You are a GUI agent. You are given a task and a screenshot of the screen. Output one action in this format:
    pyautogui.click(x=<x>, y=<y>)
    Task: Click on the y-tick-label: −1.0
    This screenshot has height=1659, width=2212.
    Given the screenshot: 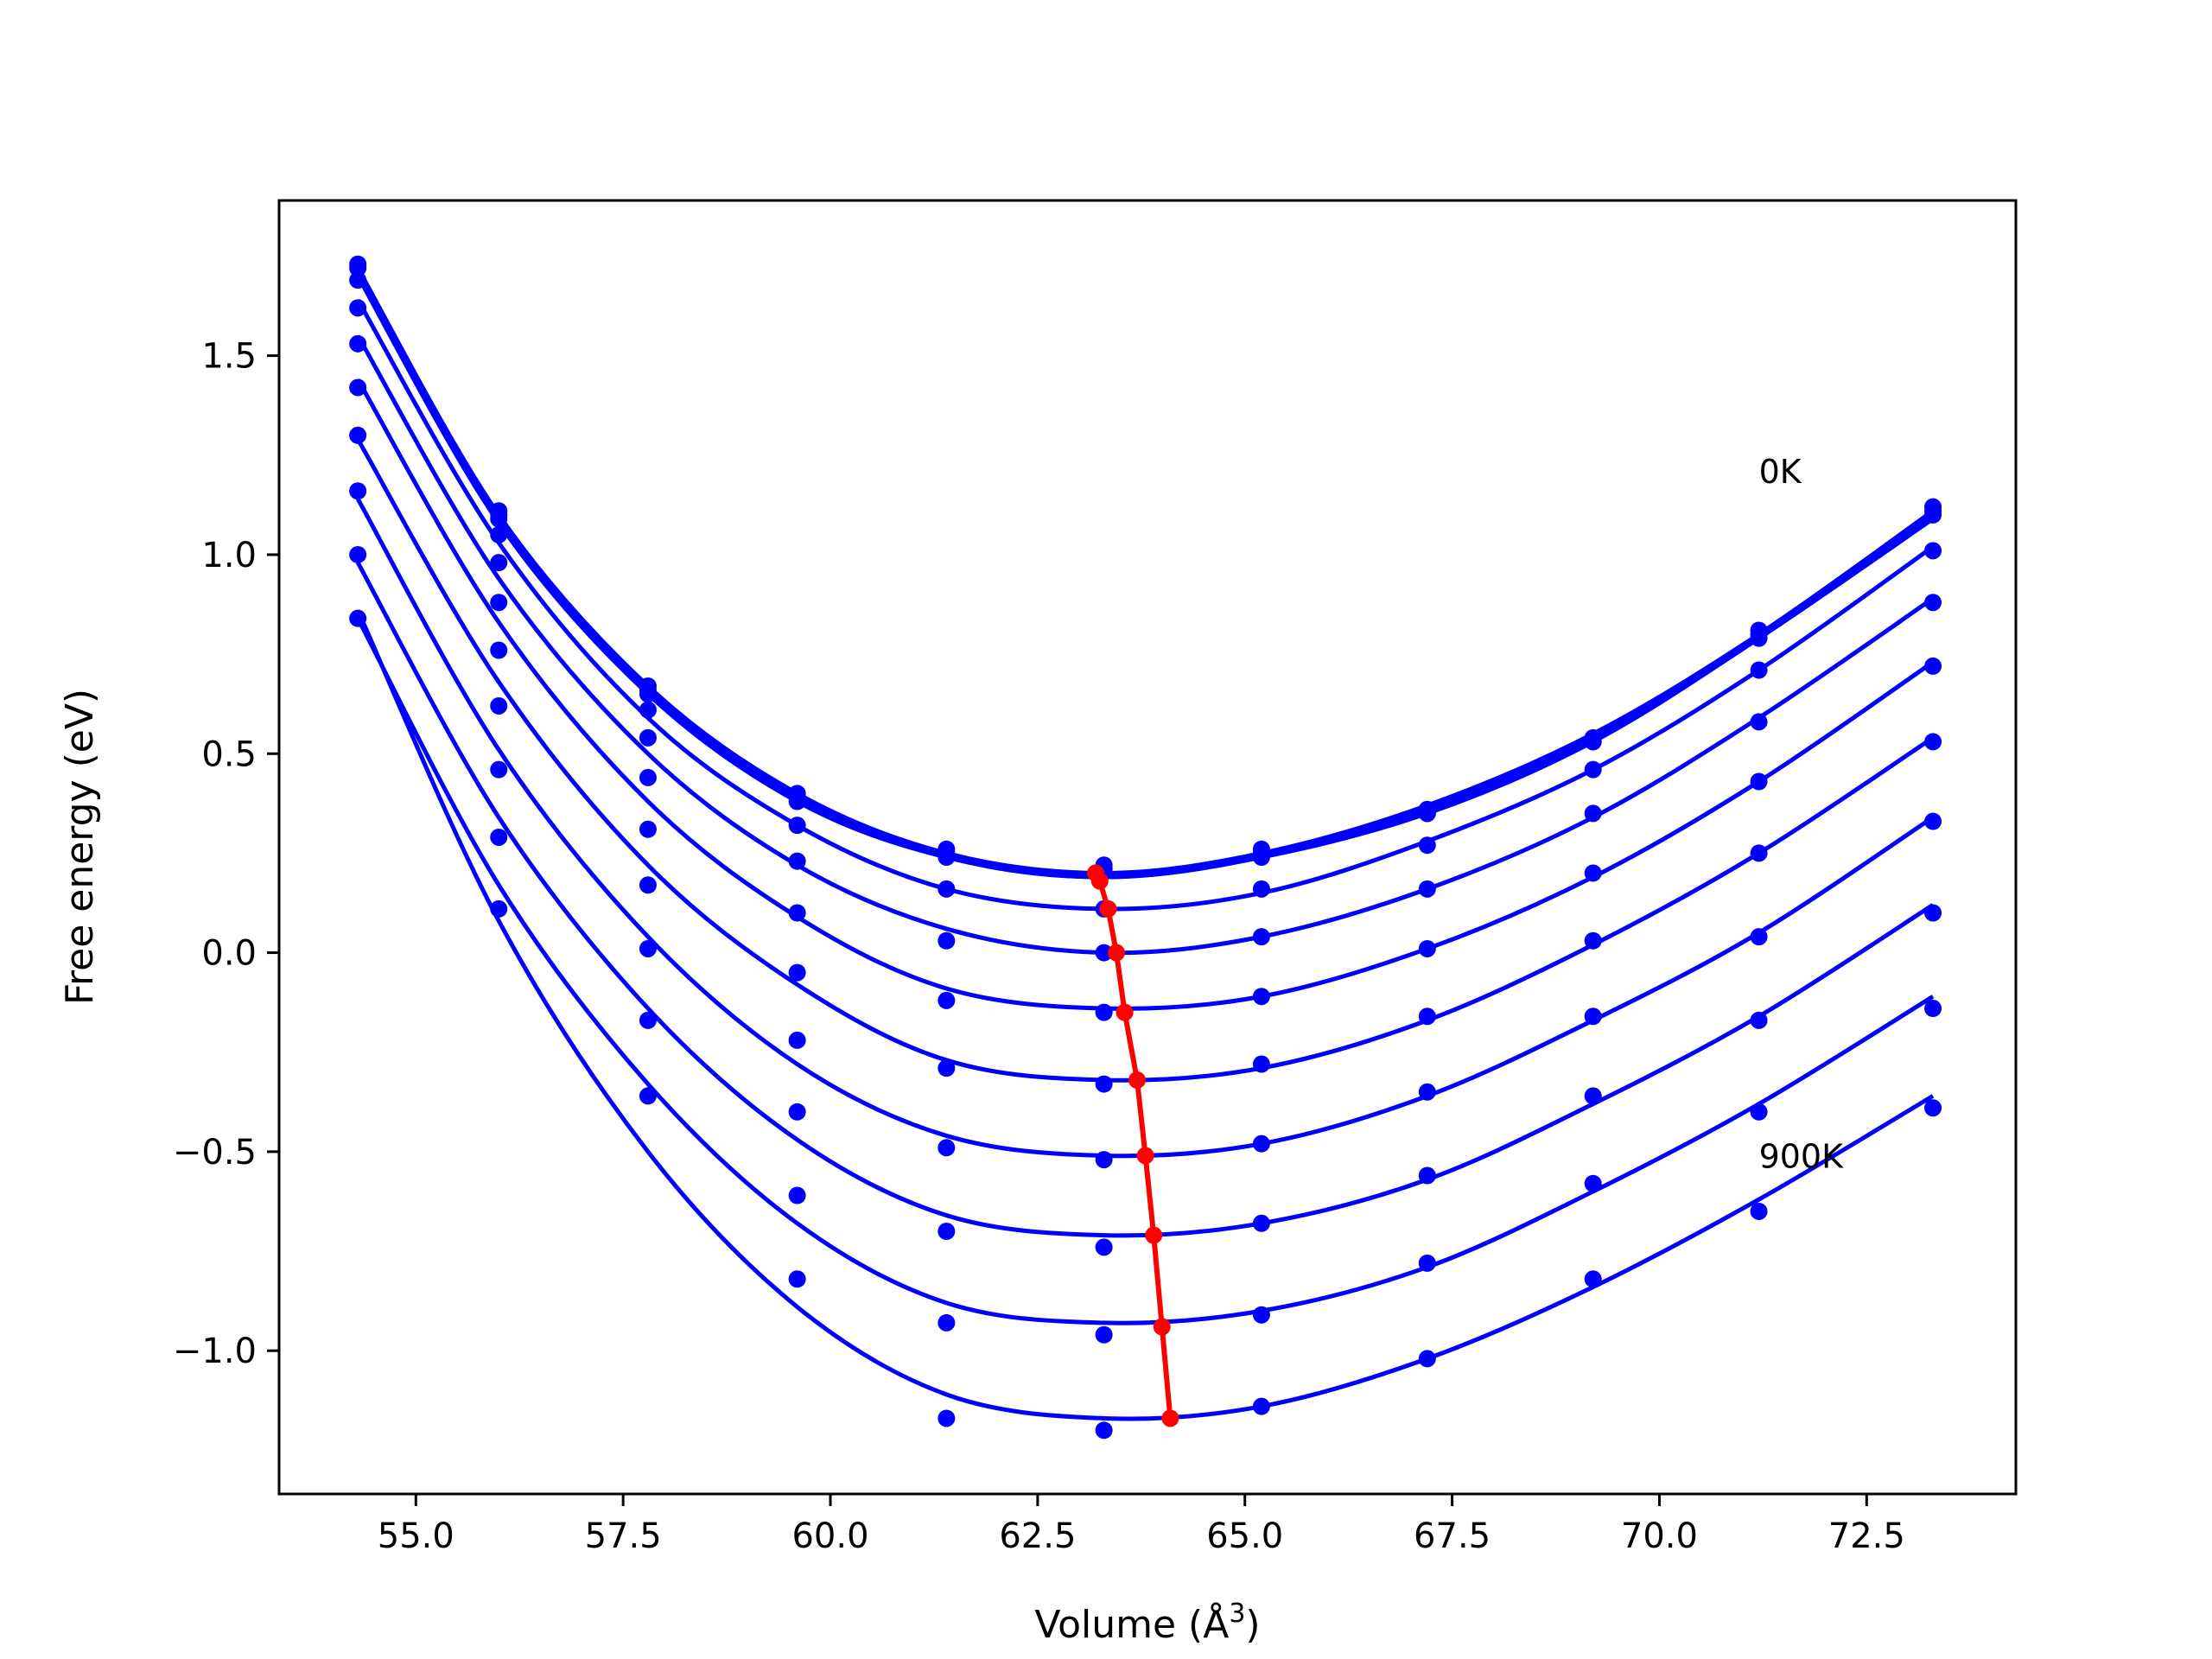 What is the action you would take?
    pyautogui.click(x=215, y=1351)
    